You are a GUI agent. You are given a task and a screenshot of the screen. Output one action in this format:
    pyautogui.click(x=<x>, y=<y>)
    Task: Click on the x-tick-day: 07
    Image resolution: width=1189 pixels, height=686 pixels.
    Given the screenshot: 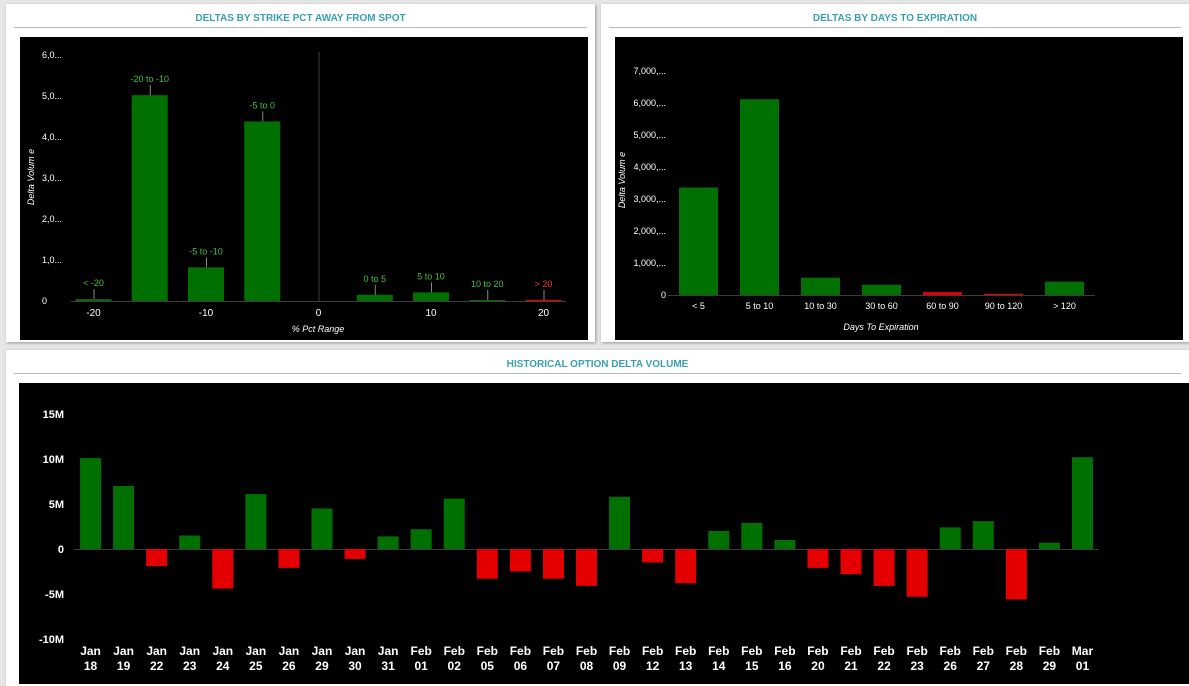 What is the action you would take?
    pyautogui.click(x=554, y=666)
    